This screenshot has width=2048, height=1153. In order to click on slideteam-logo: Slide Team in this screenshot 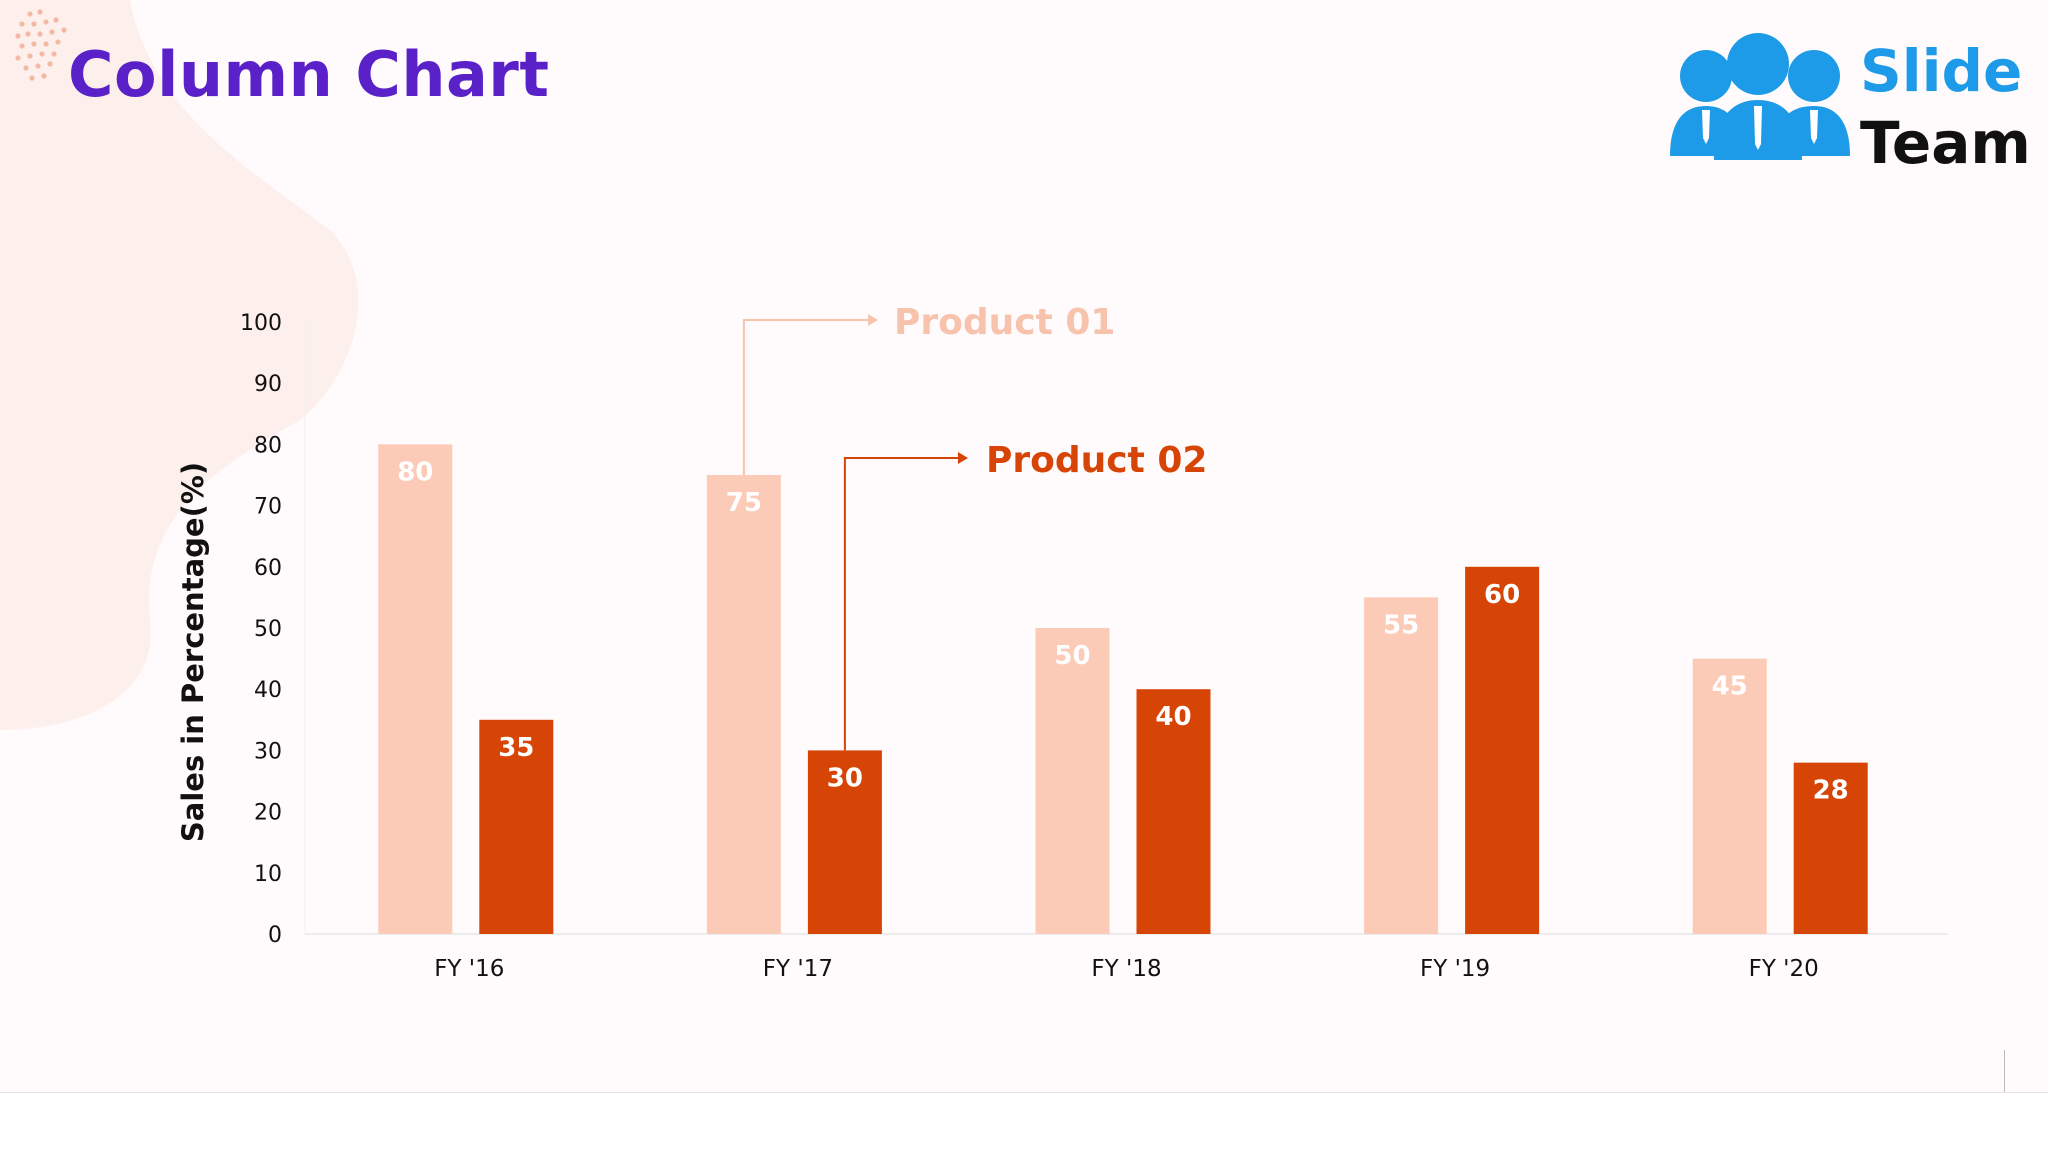, I will do `click(1846, 99)`.